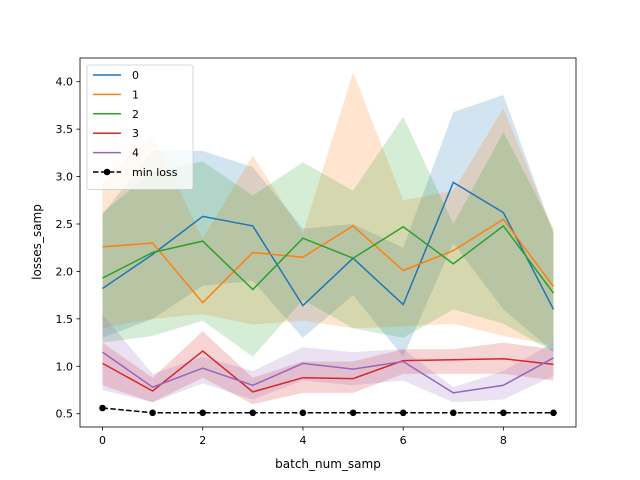 The width and height of the screenshot is (640, 480). Describe the element at coordinates (65, 414) in the screenshot. I see `y-tick-label: 0.5` at that location.